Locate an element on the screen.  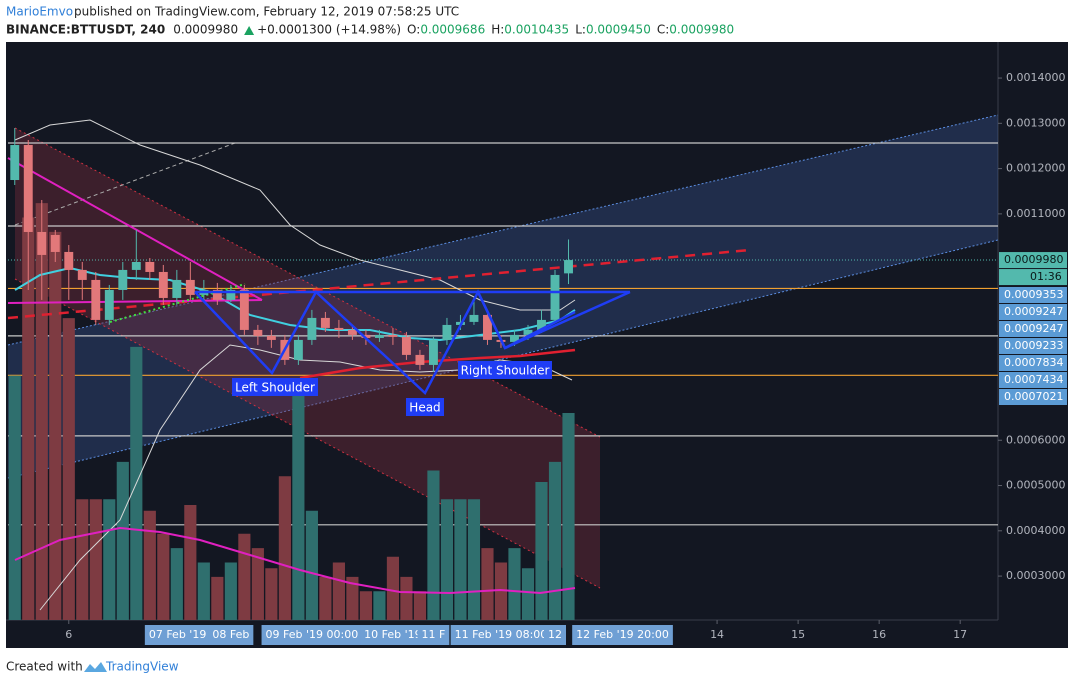
ohlc-key: H: is located at coordinates (497, 30).